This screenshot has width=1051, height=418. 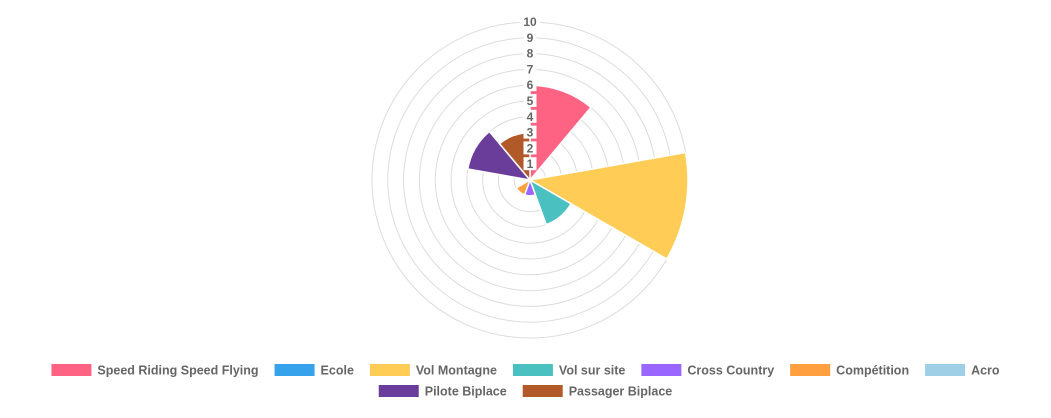 I want to click on legend-item-ecole: Ecole, so click(x=314, y=371).